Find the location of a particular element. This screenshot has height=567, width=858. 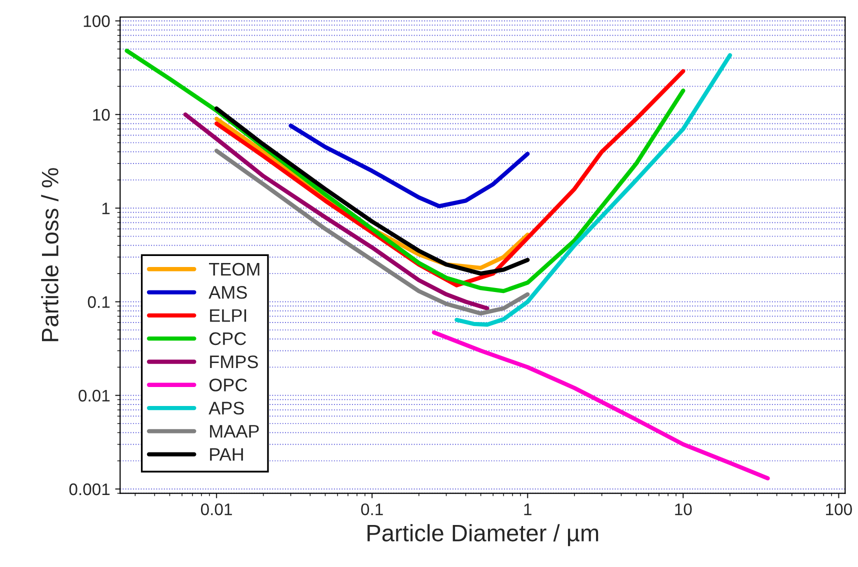

legend-label: TEOM is located at coordinates (234, 269).